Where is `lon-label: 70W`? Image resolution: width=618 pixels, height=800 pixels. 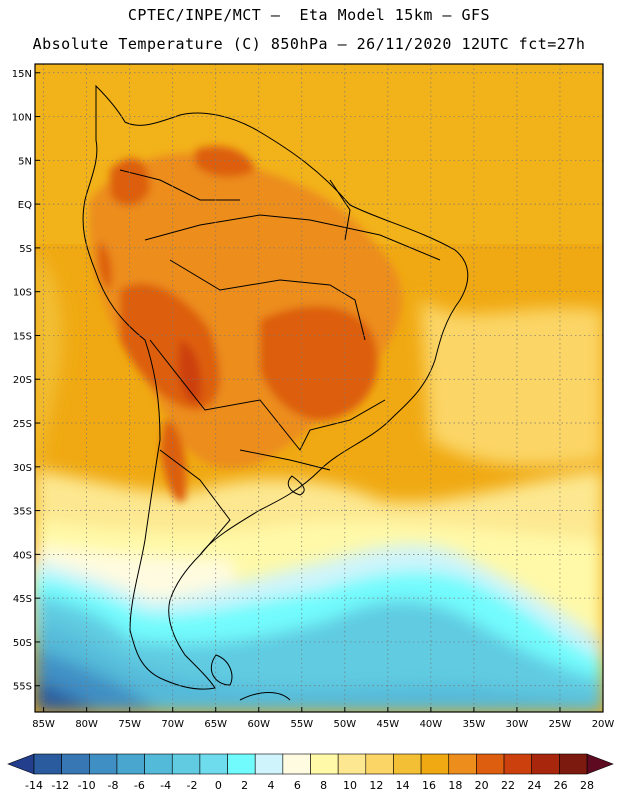 lon-label: 70W is located at coordinates (172, 724).